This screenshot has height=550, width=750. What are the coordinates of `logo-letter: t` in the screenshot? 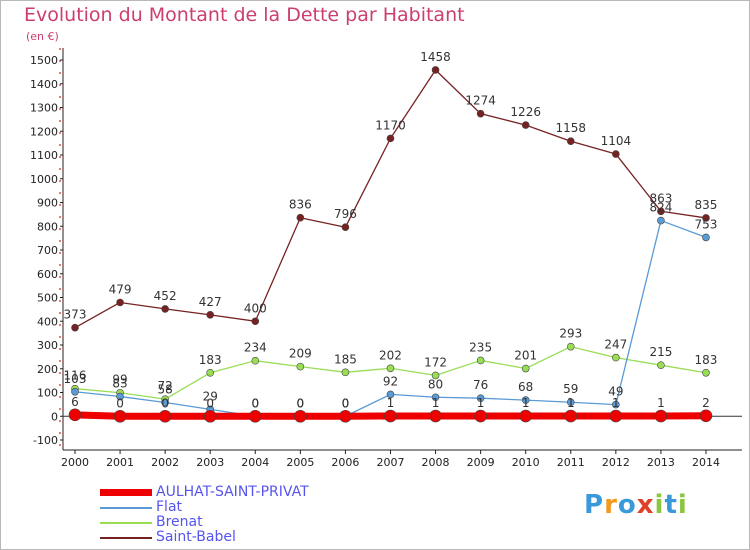 It's located at (671, 505).